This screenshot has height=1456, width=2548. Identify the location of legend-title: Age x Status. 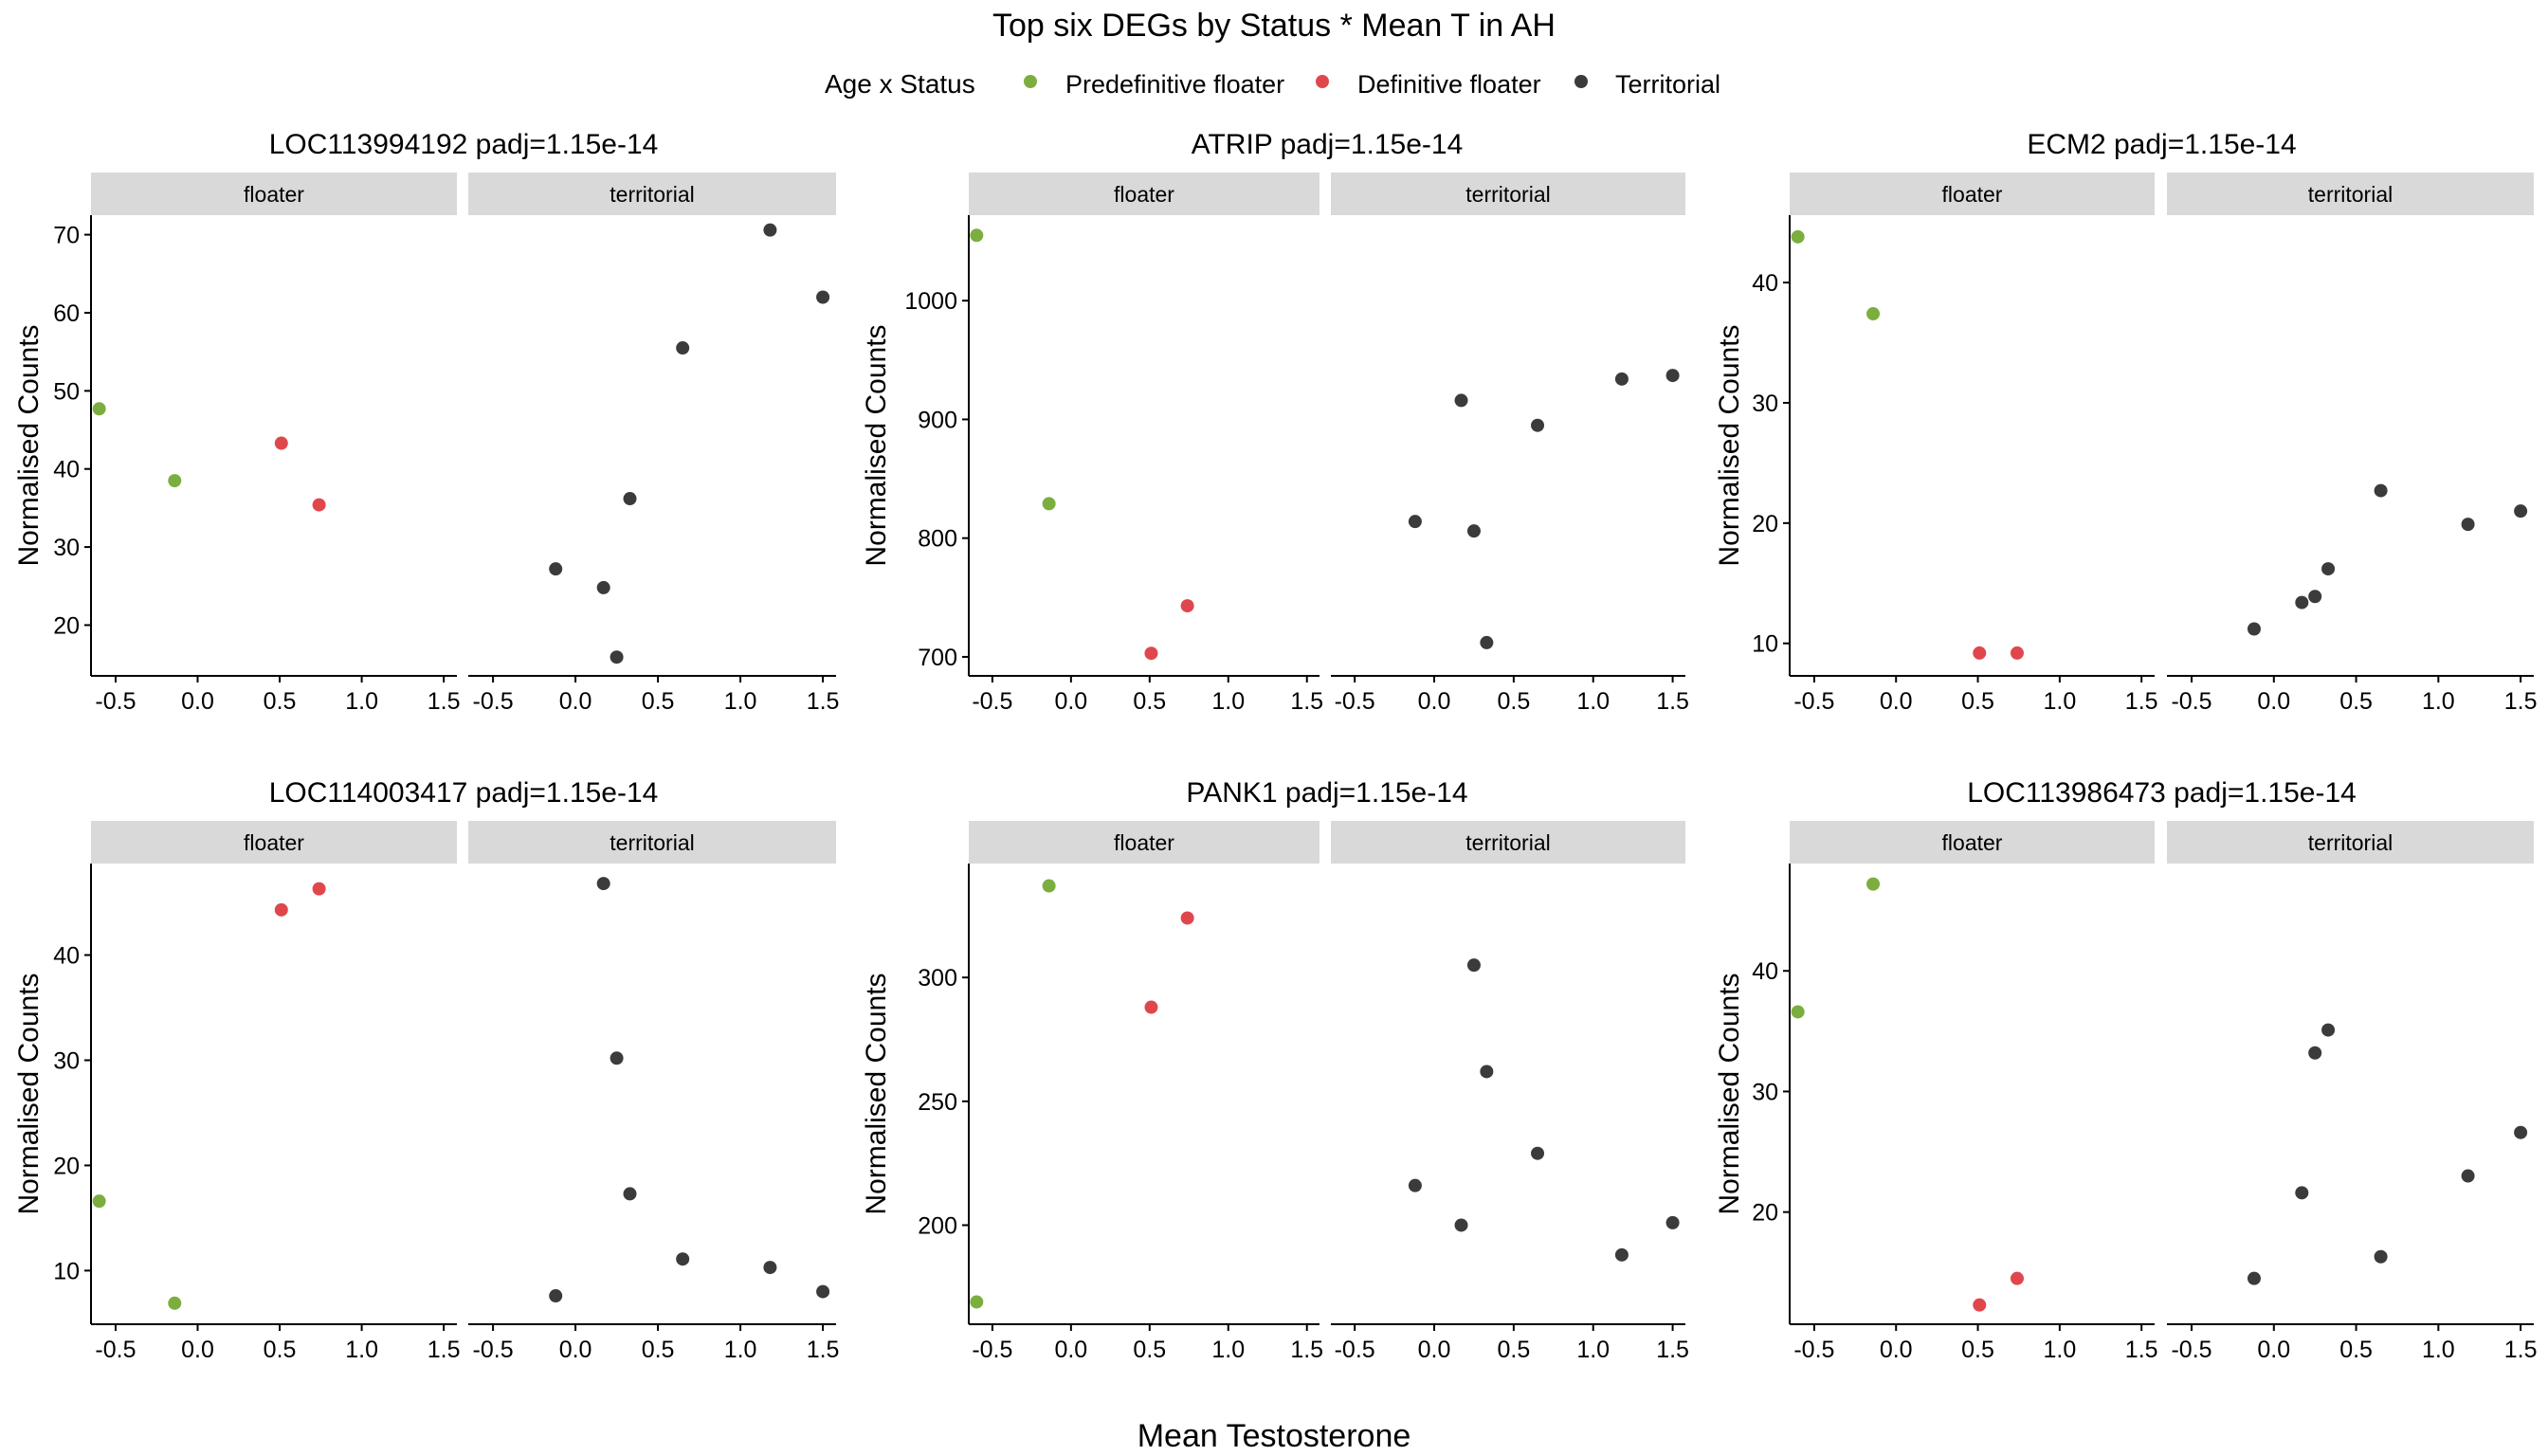
(900, 84).